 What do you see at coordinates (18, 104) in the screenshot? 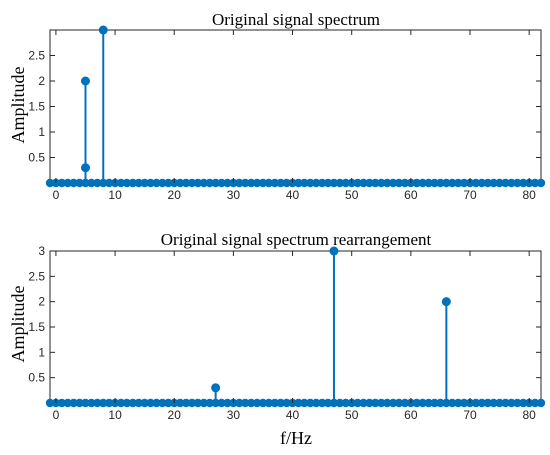
I see `top-y-axis-label: Amplitude` at bounding box center [18, 104].